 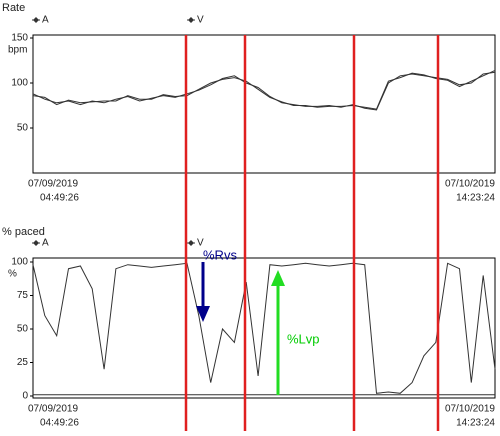 I want to click on annotation: %Lvp, so click(x=303, y=338).